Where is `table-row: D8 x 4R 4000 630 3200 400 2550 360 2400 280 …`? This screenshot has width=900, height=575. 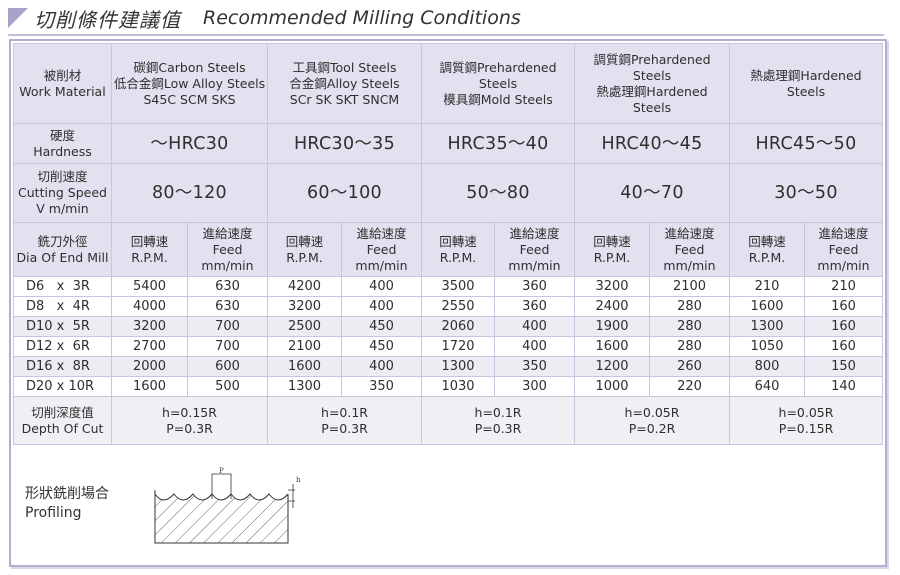
table-row: D8 x 4R 4000 630 3200 400 2550 360 2400 280 … is located at coordinates (448, 306).